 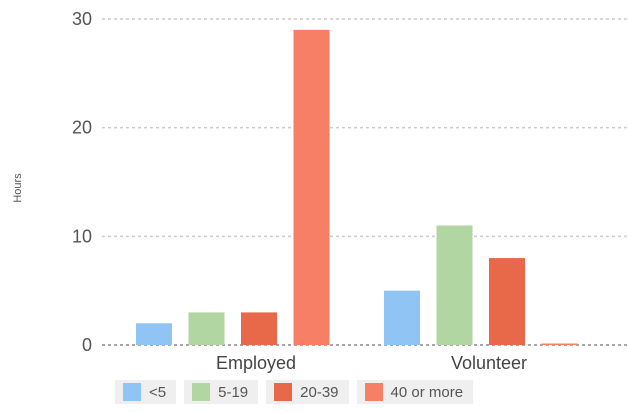 I want to click on category-label: Volunteer, so click(x=489, y=363).